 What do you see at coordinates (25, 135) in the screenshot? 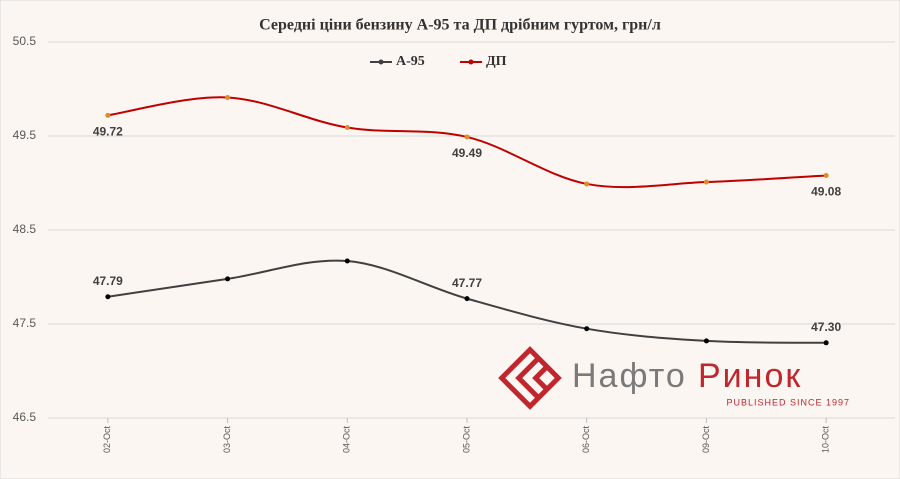
I see `y-tick-label: 49.5` at bounding box center [25, 135].